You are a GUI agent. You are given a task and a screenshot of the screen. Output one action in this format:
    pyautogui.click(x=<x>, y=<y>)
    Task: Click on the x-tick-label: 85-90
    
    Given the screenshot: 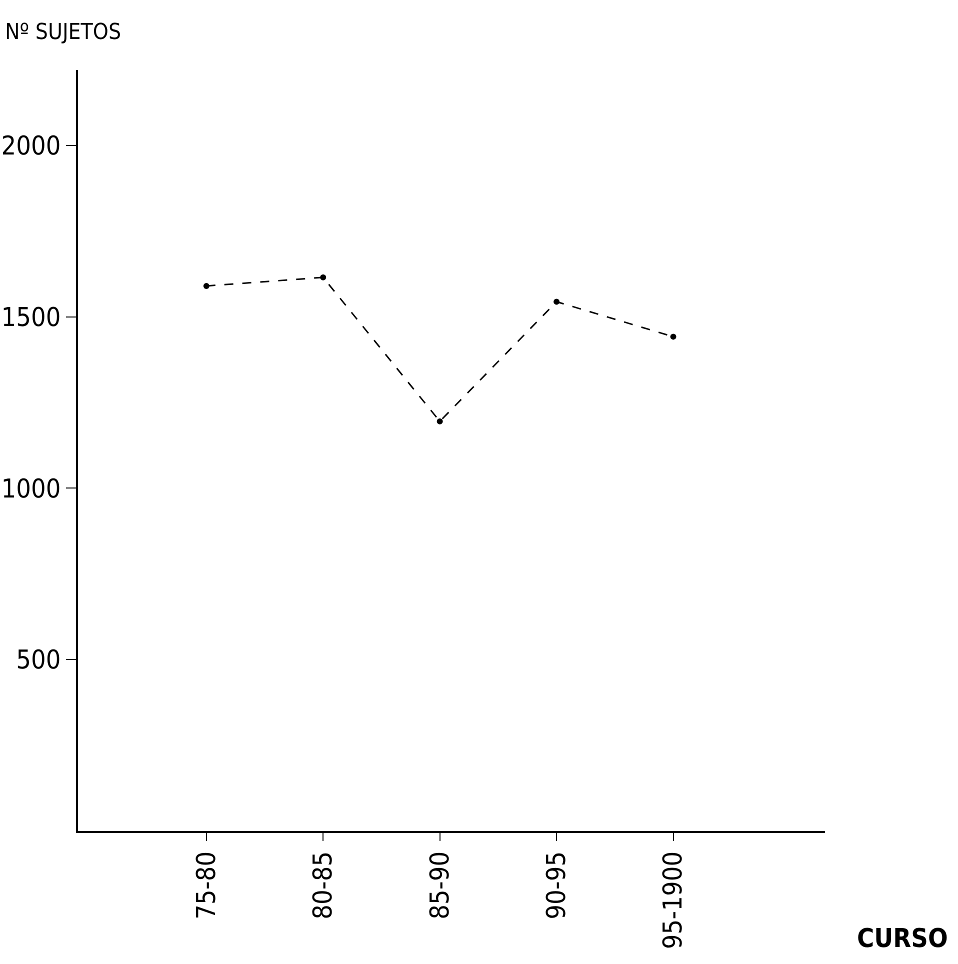 What is the action you would take?
    pyautogui.click(x=440, y=885)
    